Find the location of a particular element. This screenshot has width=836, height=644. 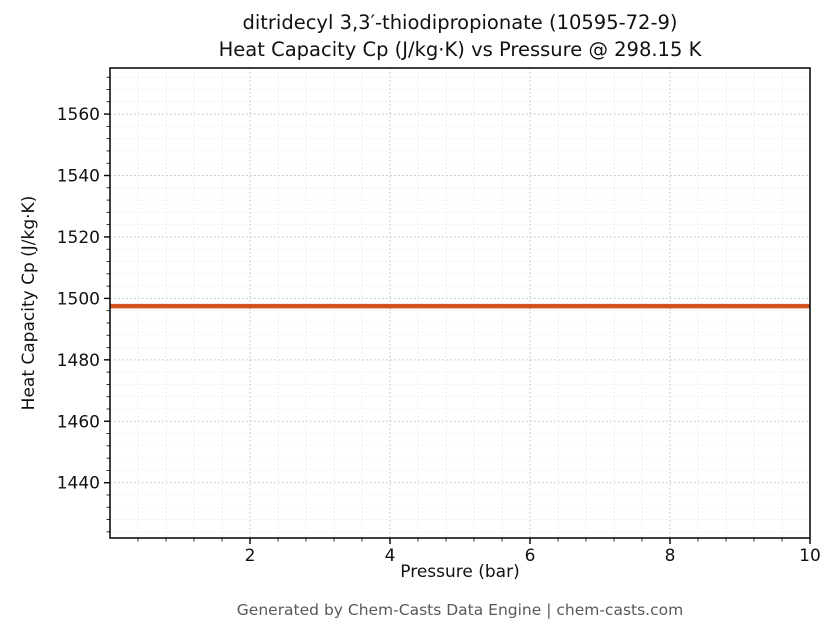

y-axis-label: Heat Capacity Cp (J/kg·K) is located at coordinates (29, 303).